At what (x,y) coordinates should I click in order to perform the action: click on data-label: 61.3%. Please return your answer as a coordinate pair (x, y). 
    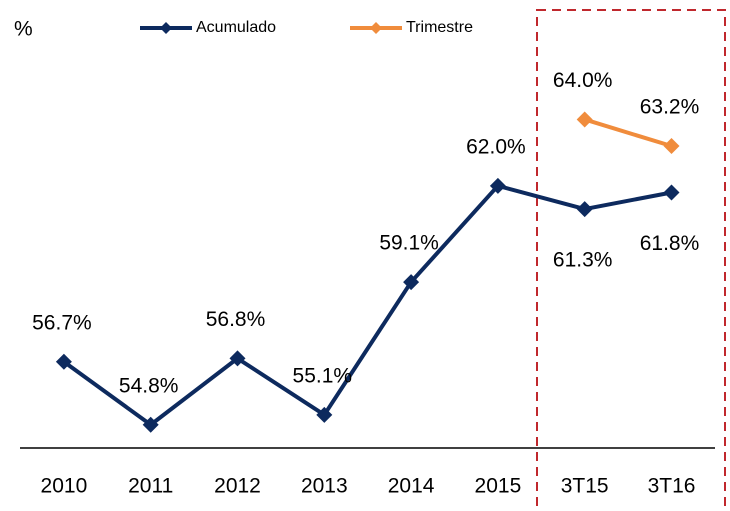
    Looking at the image, I should click on (583, 260).